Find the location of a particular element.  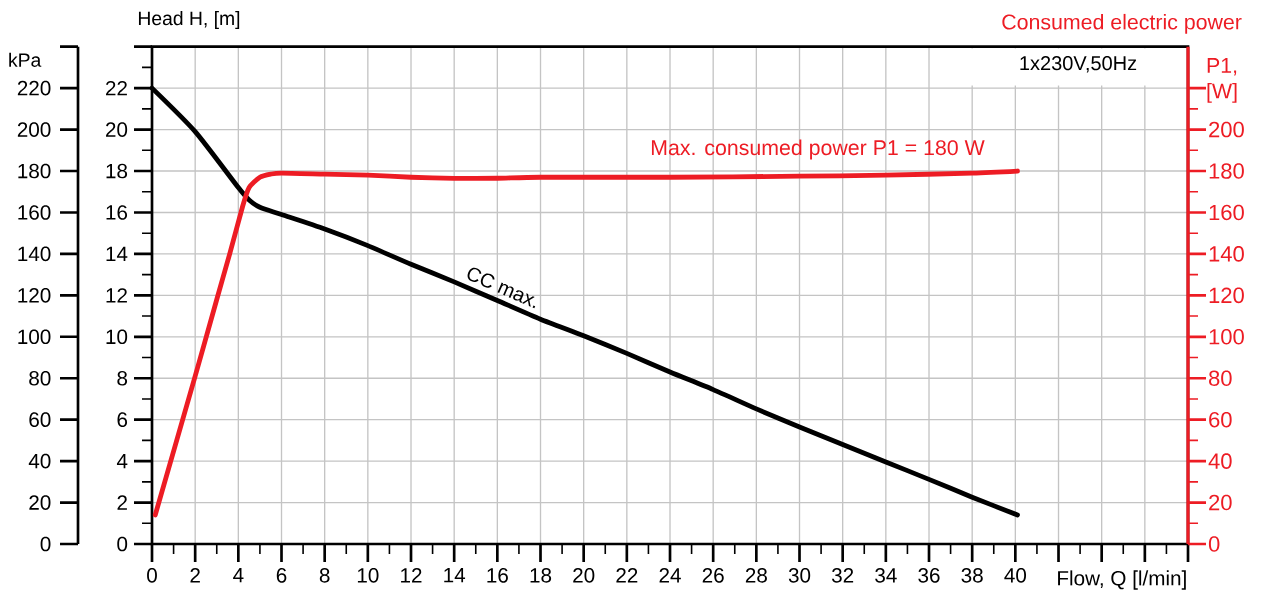

y2-tick-label: 180 is located at coordinates (1226, 171).